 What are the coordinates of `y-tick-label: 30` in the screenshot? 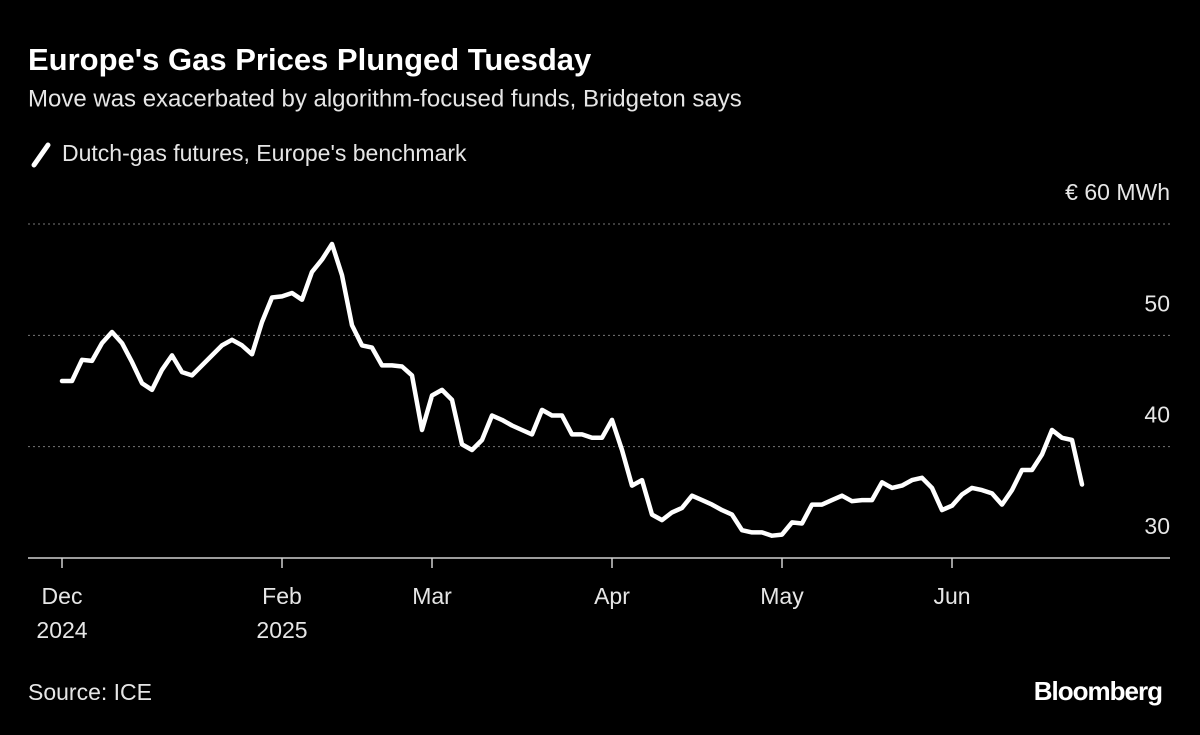 It's located at (1157, 526).